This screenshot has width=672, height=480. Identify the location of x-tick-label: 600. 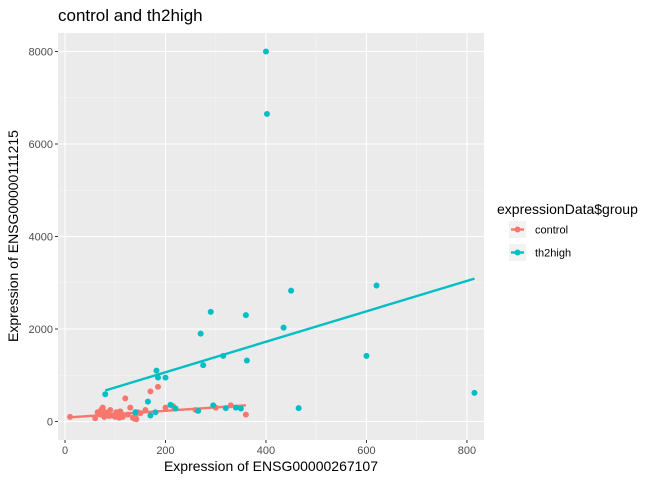
(366, 451).